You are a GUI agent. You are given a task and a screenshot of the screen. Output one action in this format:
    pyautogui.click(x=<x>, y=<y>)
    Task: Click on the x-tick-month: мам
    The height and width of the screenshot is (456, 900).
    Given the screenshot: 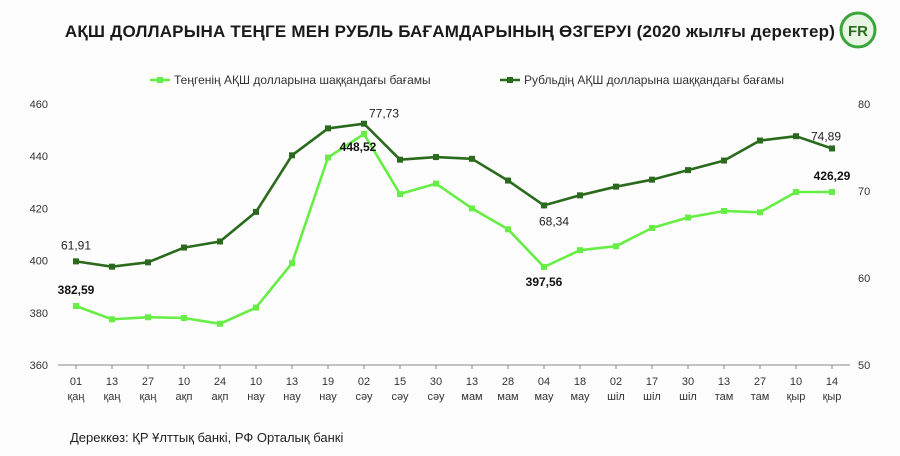 What is the action you would take?
    pyautogui.click(x=507, y=397)
    